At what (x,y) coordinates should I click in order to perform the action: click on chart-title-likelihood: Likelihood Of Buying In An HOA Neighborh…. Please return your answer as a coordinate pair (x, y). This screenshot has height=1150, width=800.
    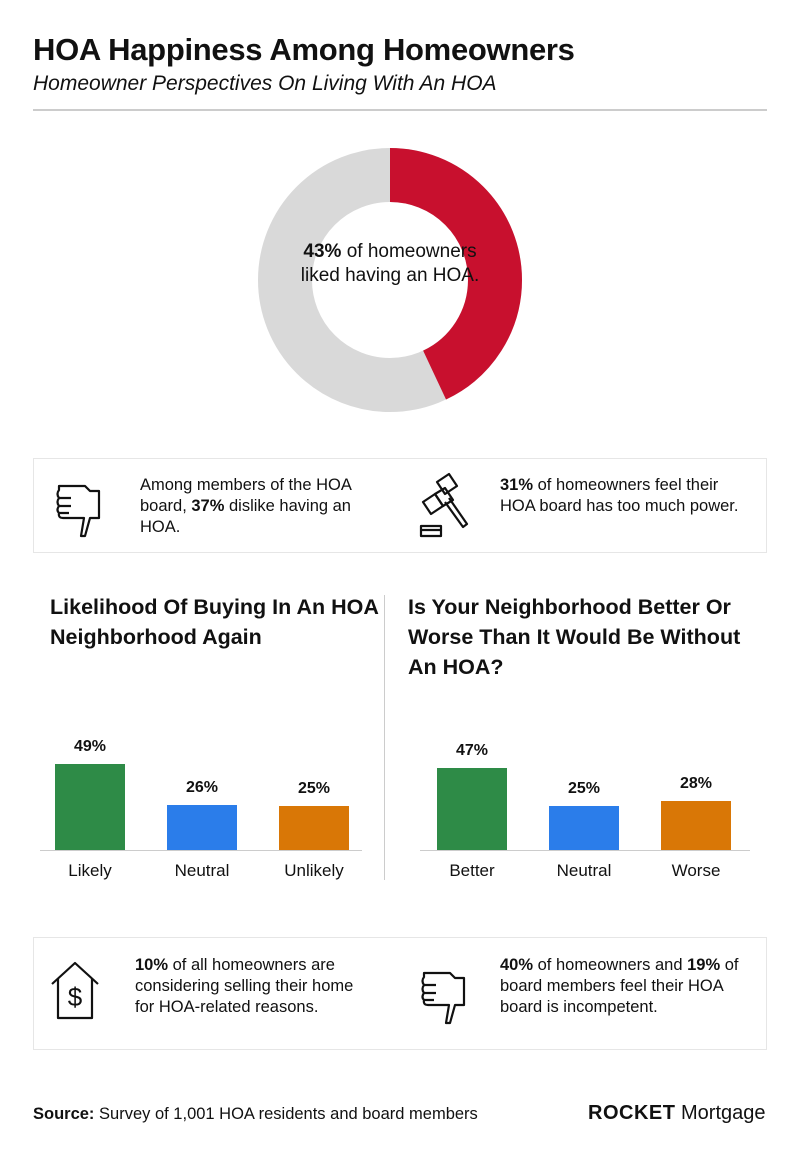
    Looking at the image, I should click on (214, 622).